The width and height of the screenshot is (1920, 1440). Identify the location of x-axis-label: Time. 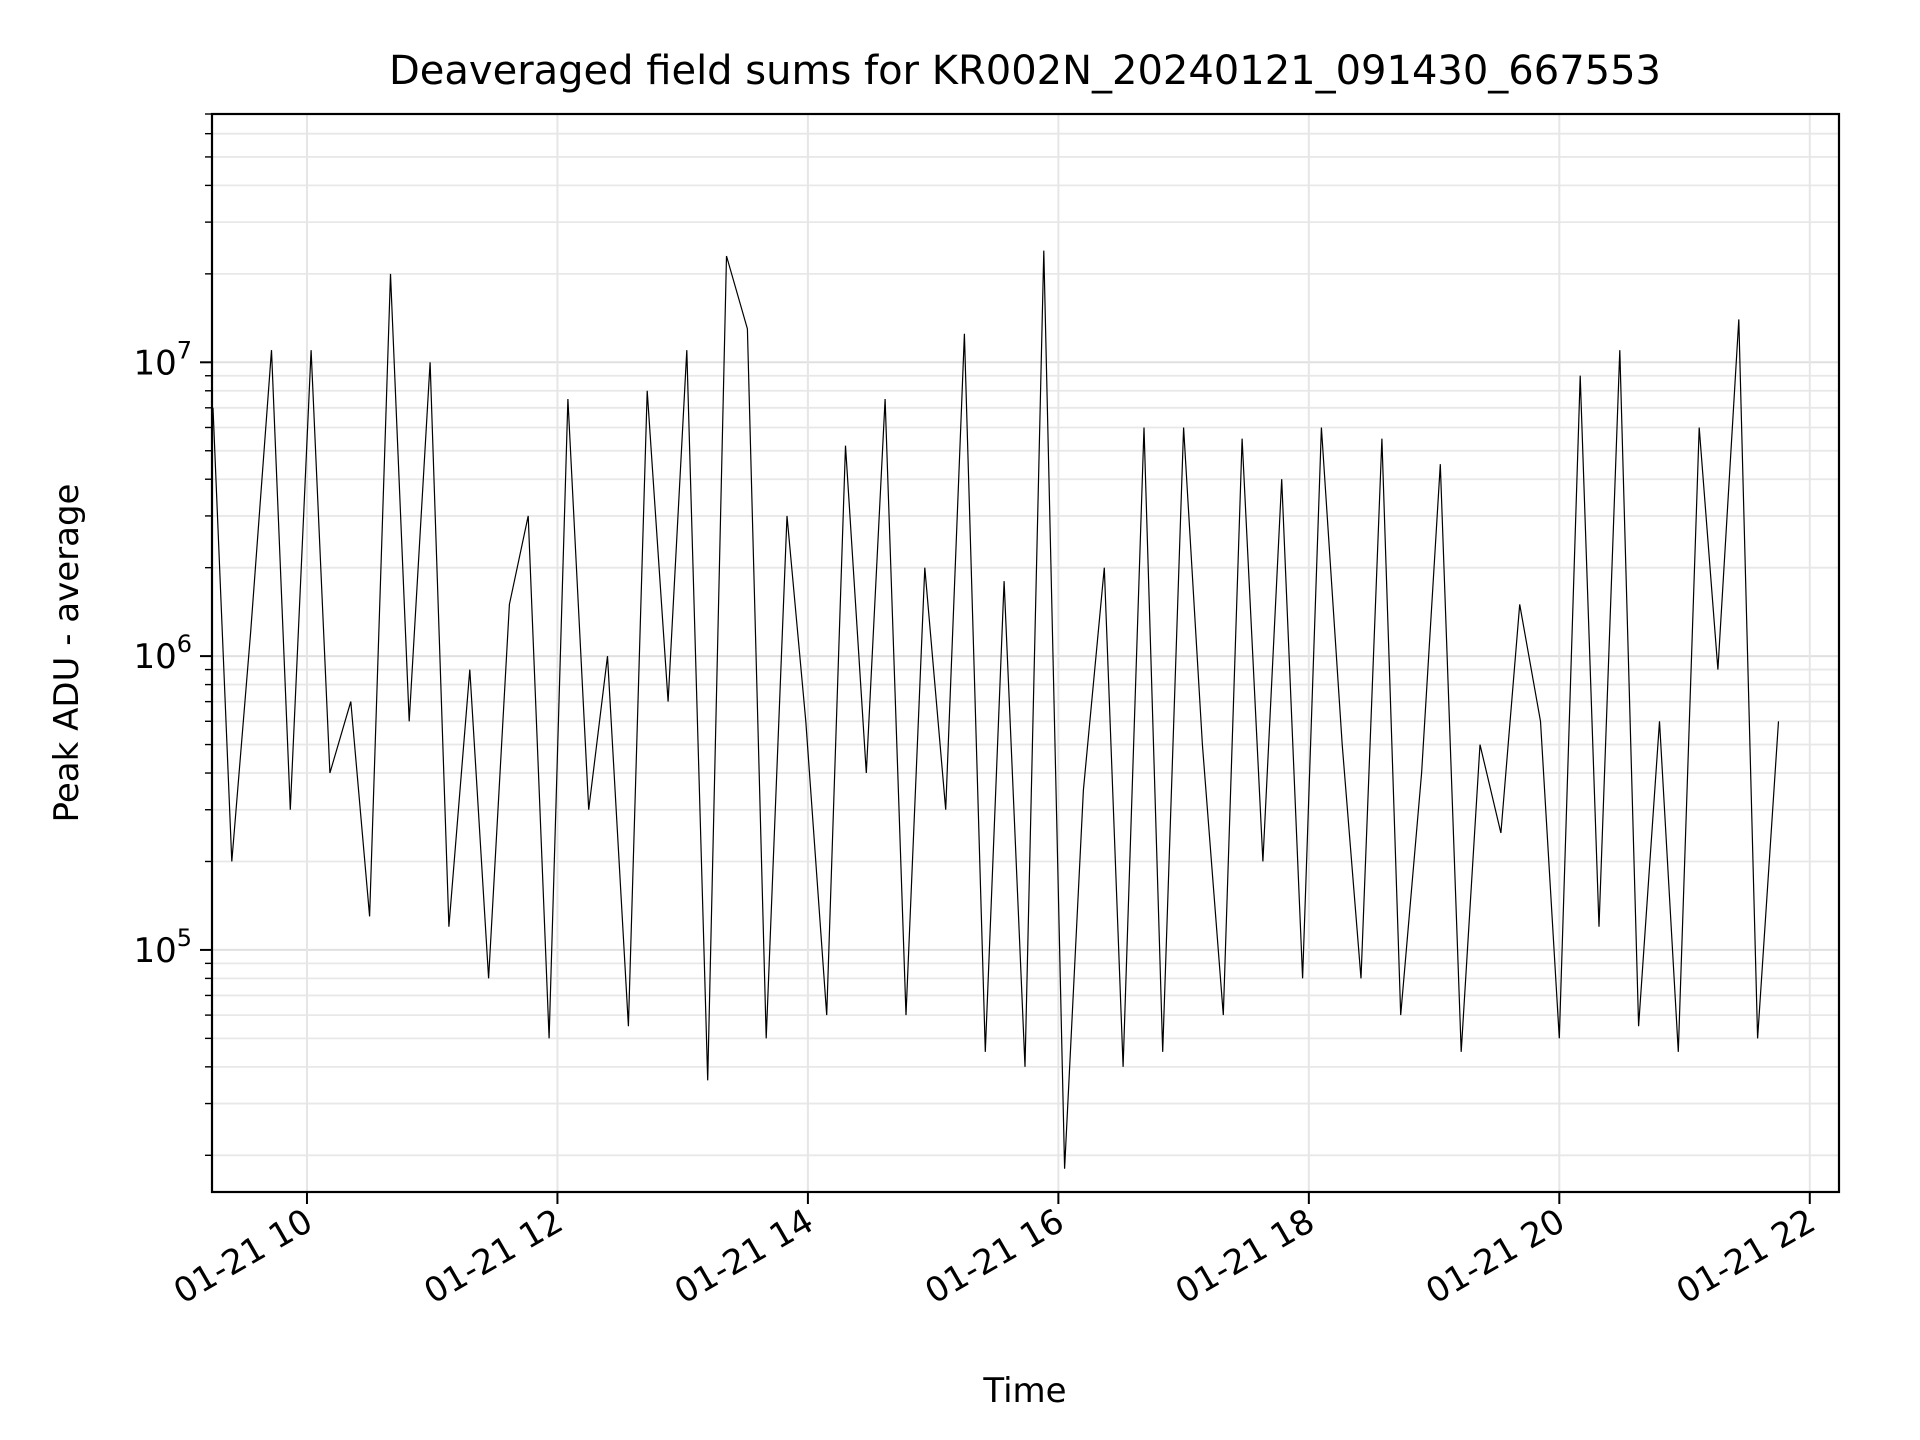
(1024, 1391).